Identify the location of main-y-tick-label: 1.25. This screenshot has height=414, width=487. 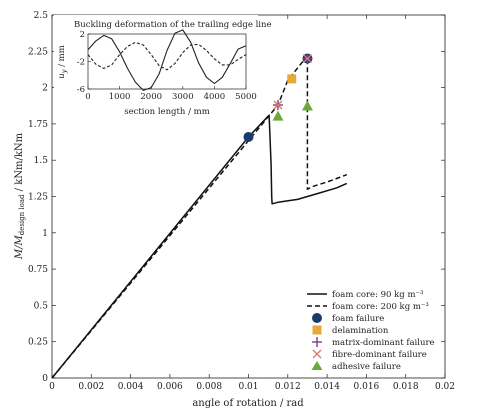
(38, 198).